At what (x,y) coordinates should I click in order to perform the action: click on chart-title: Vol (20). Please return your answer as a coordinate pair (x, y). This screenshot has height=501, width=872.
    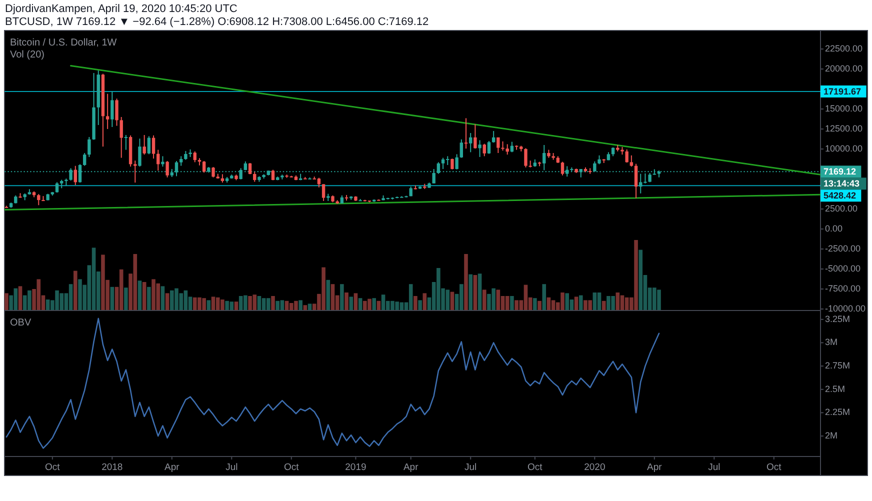
    Looking at the image, I should click on (27, 55).